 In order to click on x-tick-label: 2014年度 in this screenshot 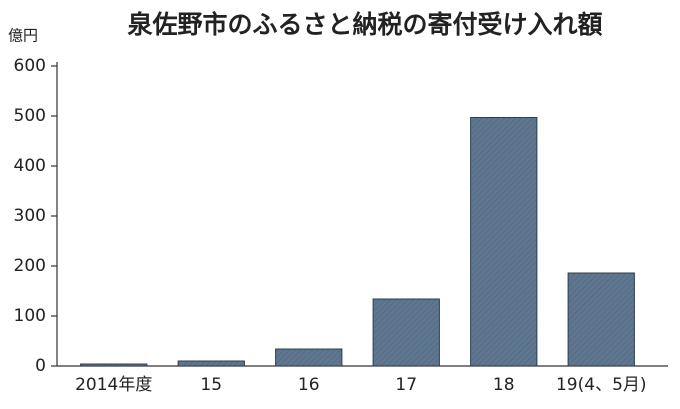, I will do `click(113, 385)`.